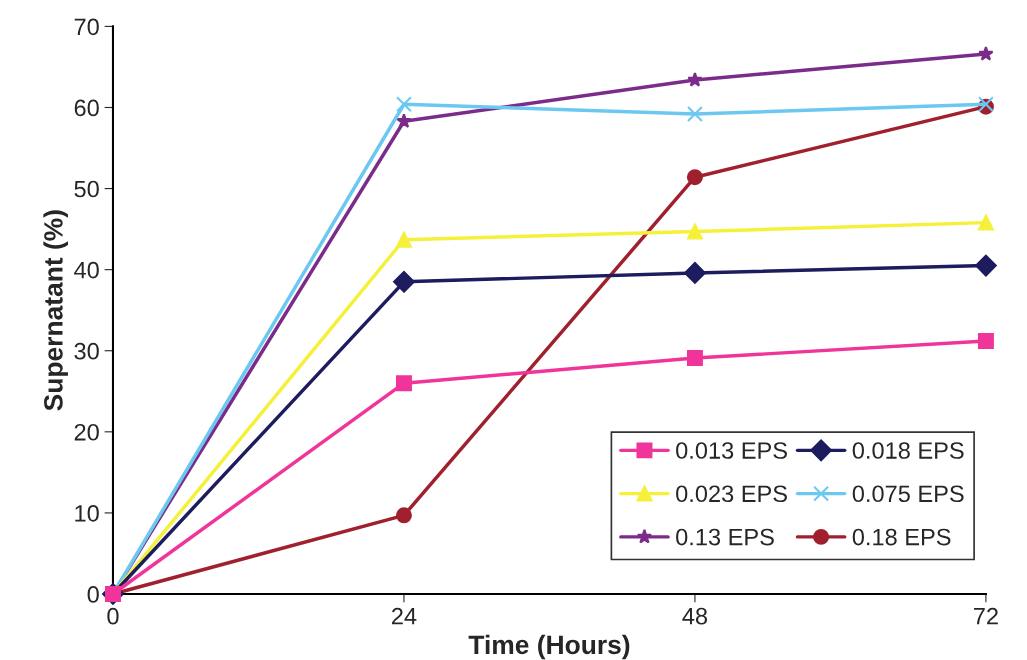 This screenshot has height=660, width=1027. Describe the element at coordinates (86, 108) in the screenshot. I see `y-tick-label: 60` at that location.